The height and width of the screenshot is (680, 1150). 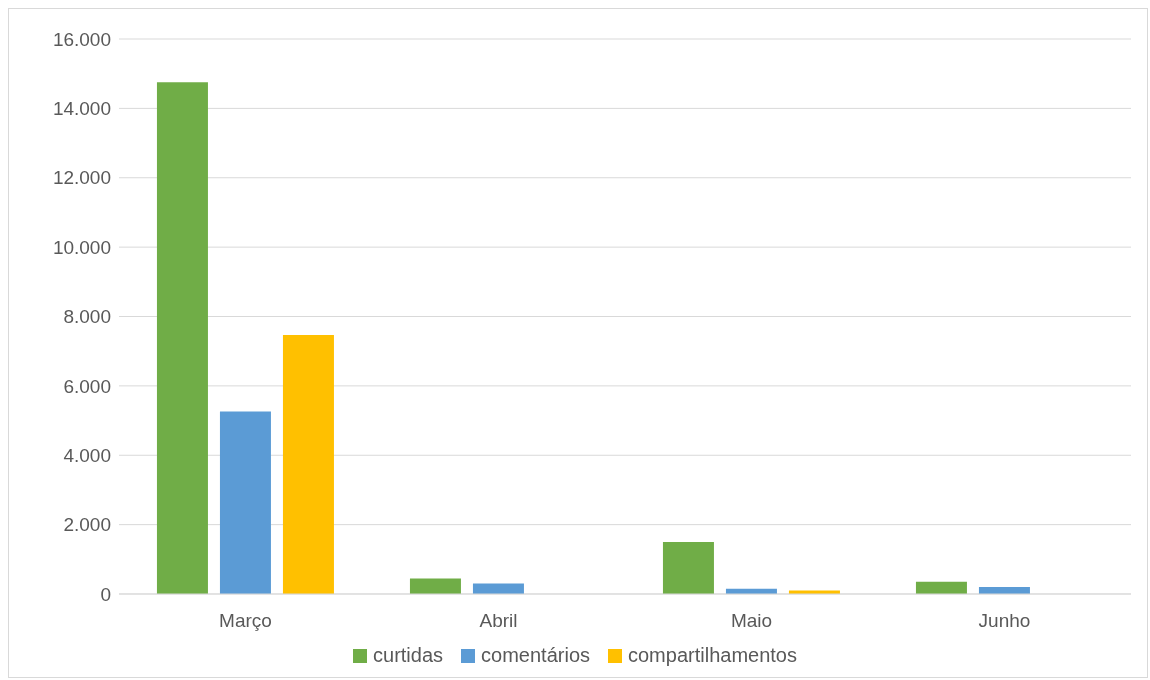 I want to click on x-tick-label: Março, so click(x=245, y=621).